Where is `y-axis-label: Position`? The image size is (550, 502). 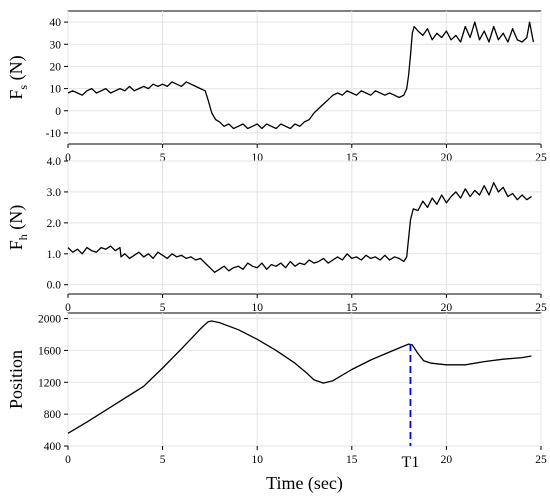
y-axis-label: Position is located at coordinates (16, 379).